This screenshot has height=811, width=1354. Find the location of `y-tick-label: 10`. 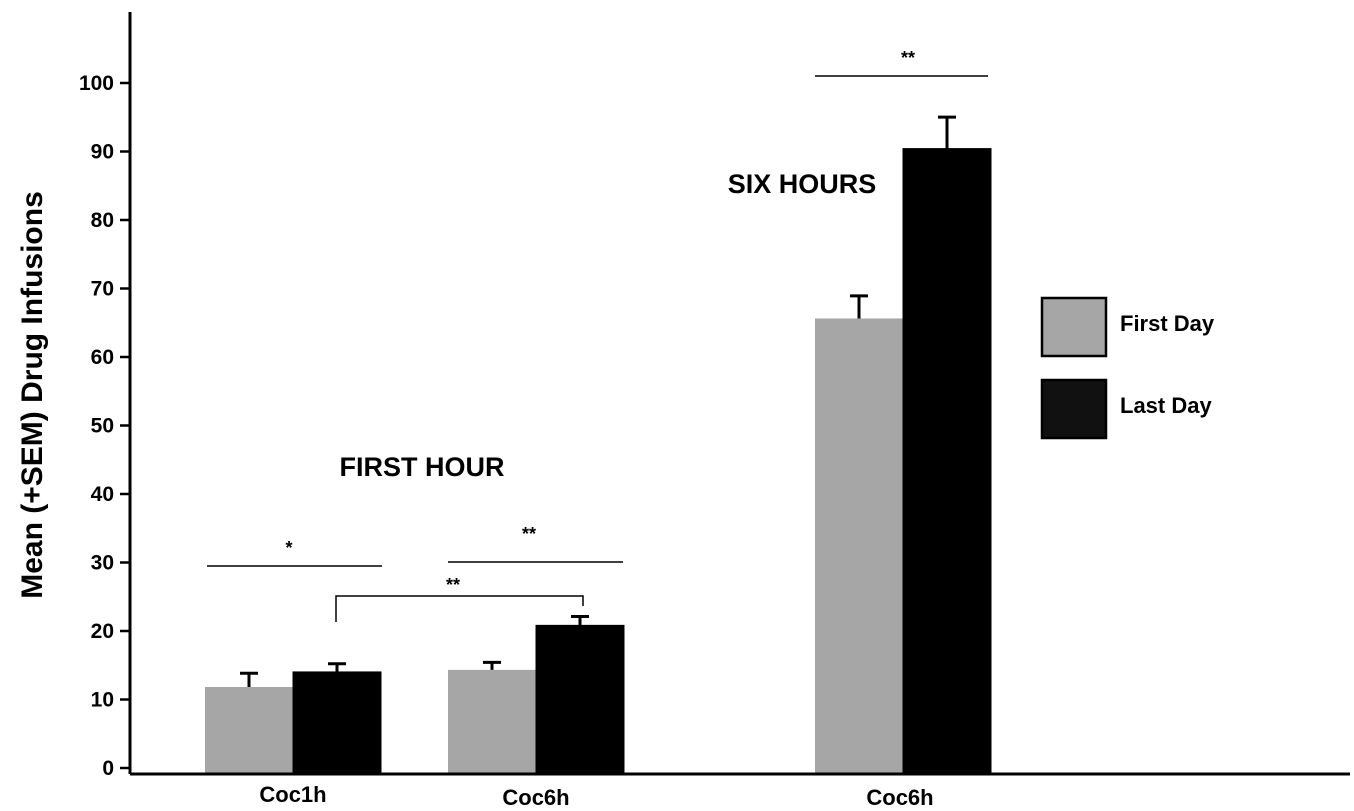

y-tick-label: 10 is located at coordinates (102, 700).